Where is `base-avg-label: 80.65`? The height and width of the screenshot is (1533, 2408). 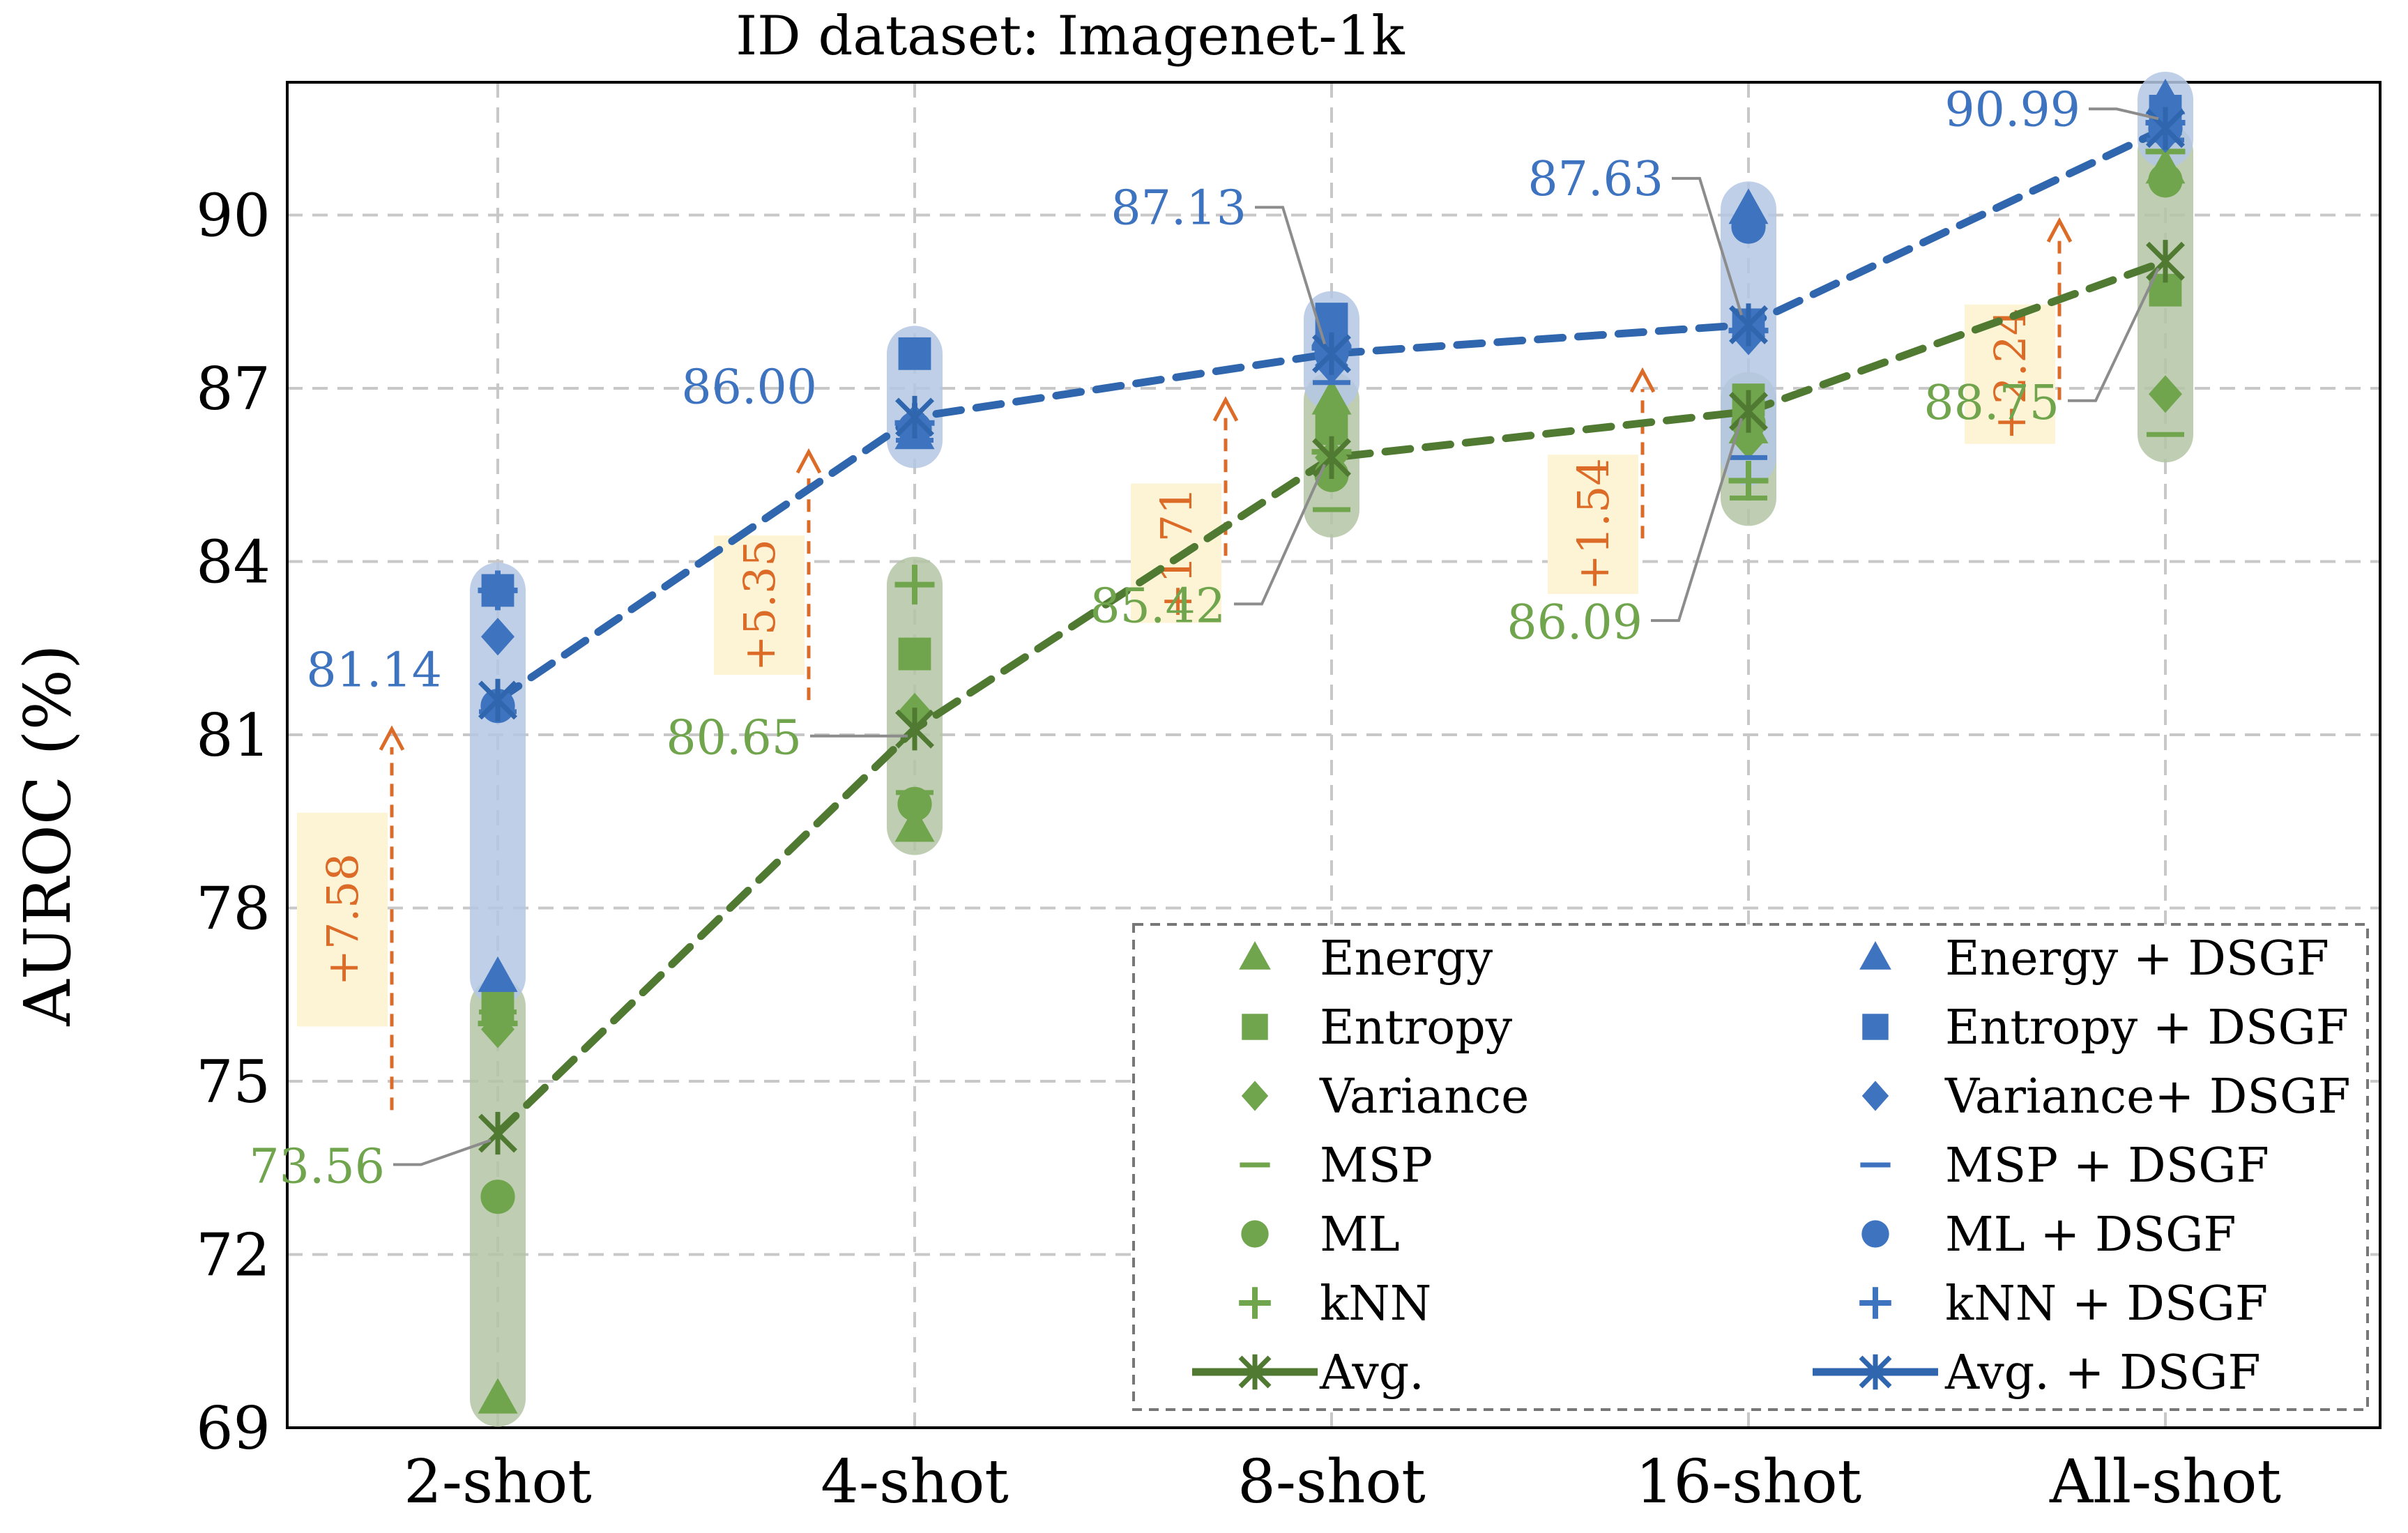 base-avg-label: 80.65 is located at coordinates (734, 738).